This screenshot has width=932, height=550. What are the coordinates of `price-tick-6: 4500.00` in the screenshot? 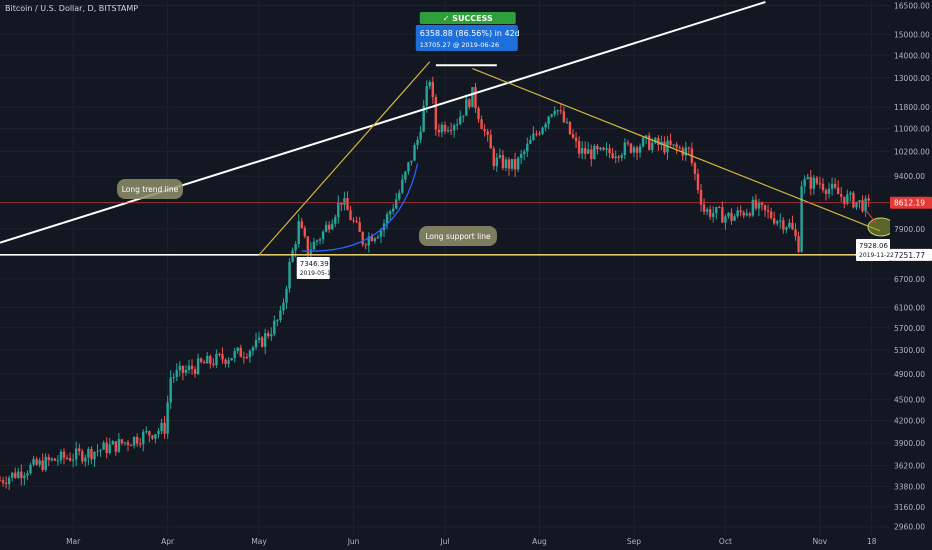 It's located at (909, 400).